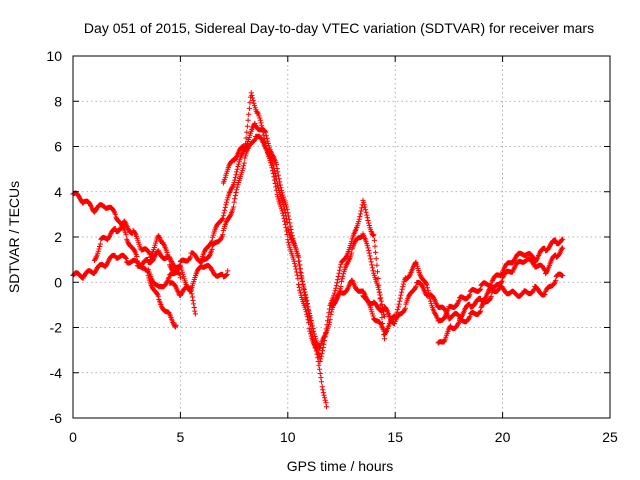 The width and height of the screenshot is (640, 480). What do you see at coordinates (73, 437) in the screenshot?
I see `x-tick-label: 0` at bounding box center [73, 437].